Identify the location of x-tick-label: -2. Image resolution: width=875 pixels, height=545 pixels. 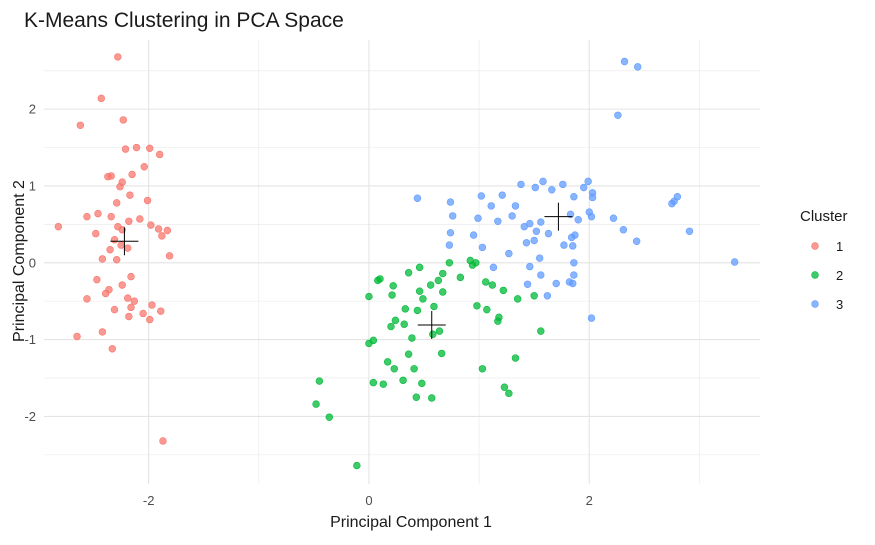
(149, 500).